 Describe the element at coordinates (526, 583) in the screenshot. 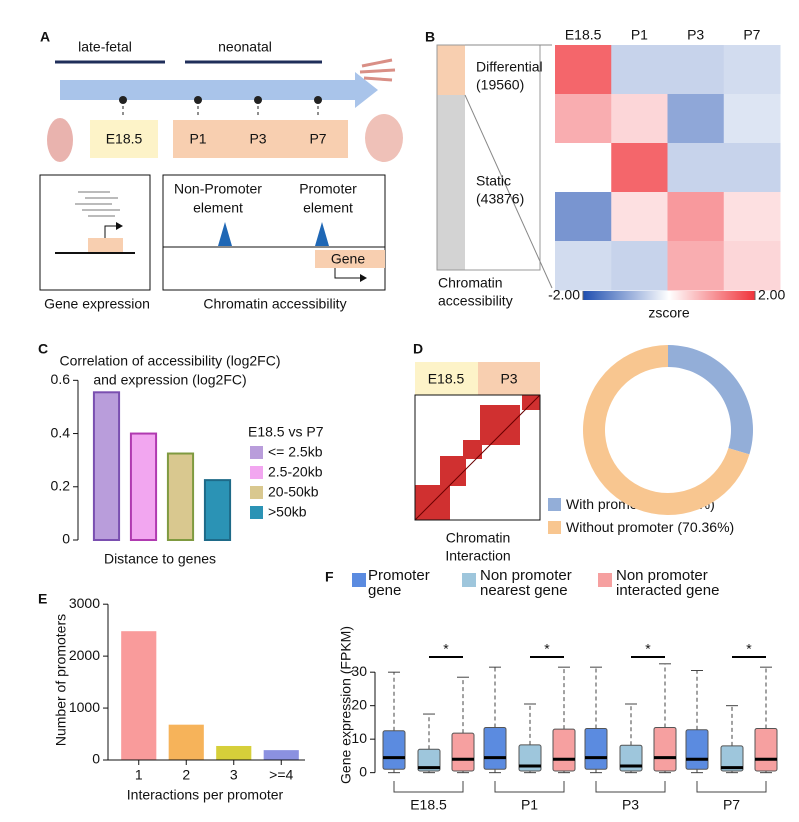

I see `legend-label: Non promoter nearest gene` at that location.